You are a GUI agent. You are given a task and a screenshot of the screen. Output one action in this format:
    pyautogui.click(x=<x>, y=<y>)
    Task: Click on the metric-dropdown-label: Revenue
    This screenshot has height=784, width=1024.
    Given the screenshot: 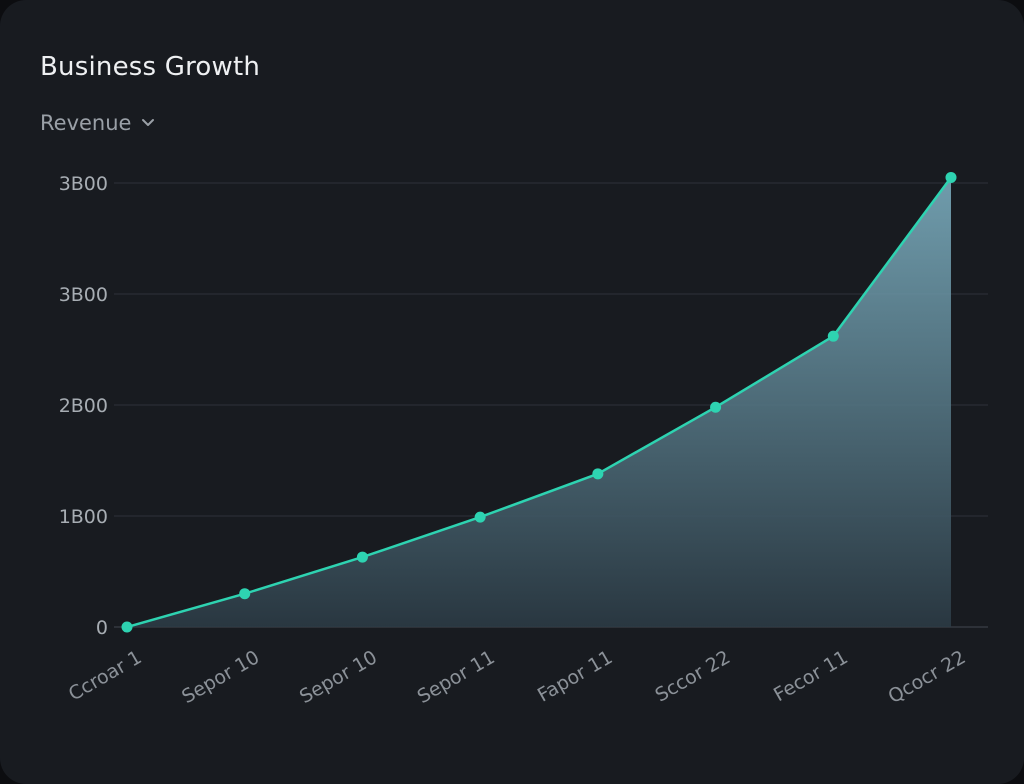 What is the action you would take?
    pyautogui.click(x=86, y=123)
    